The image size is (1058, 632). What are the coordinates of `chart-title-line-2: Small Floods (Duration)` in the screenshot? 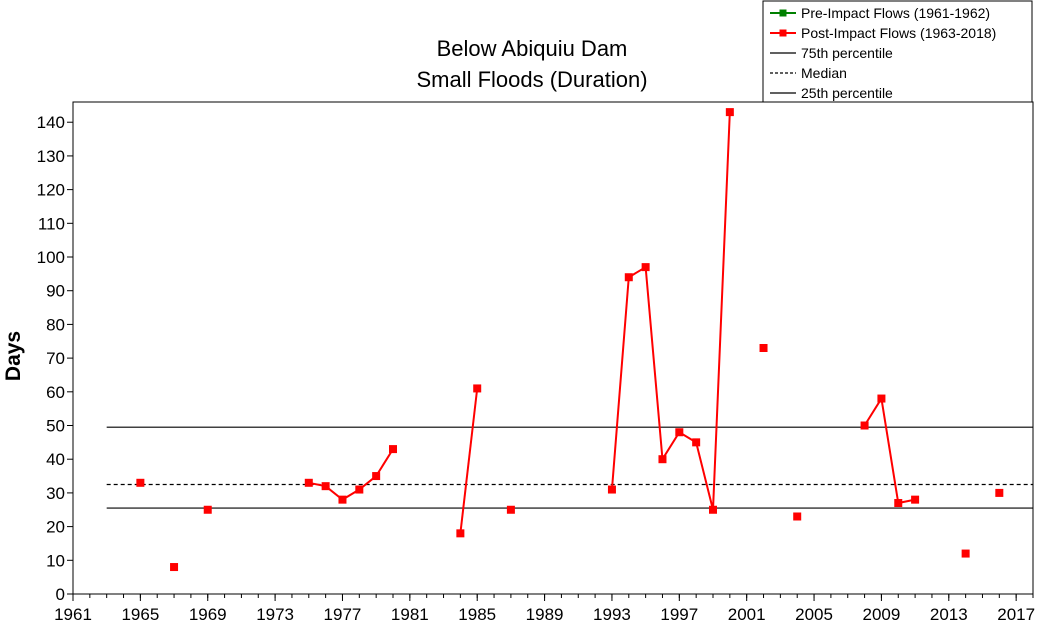 It's located at (531, 79).